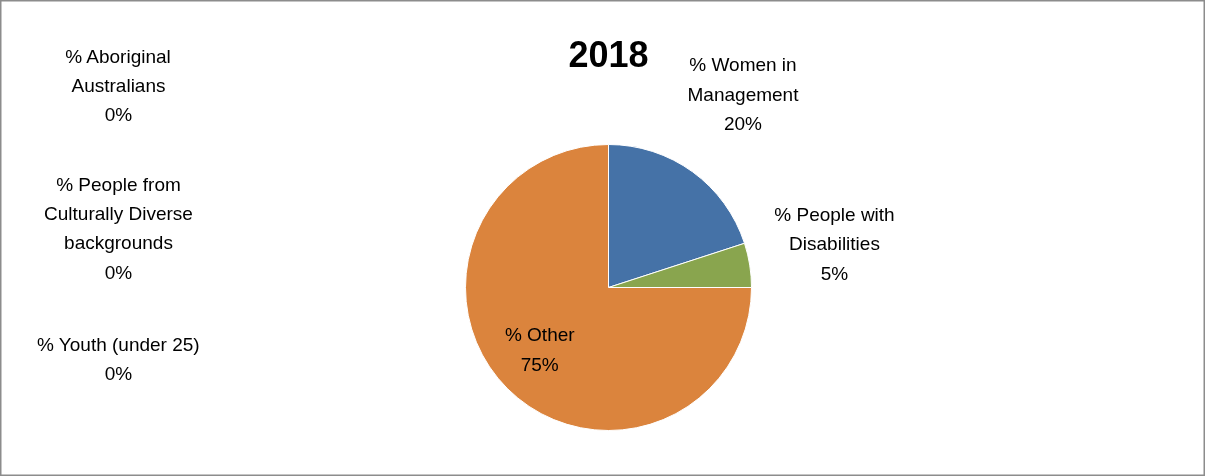 This screenshot has height=476, width=1205. What do you see at coordinates (743, 124) in the screenshot?
I see `data-label: 20%` at bounding box center [743, 124].